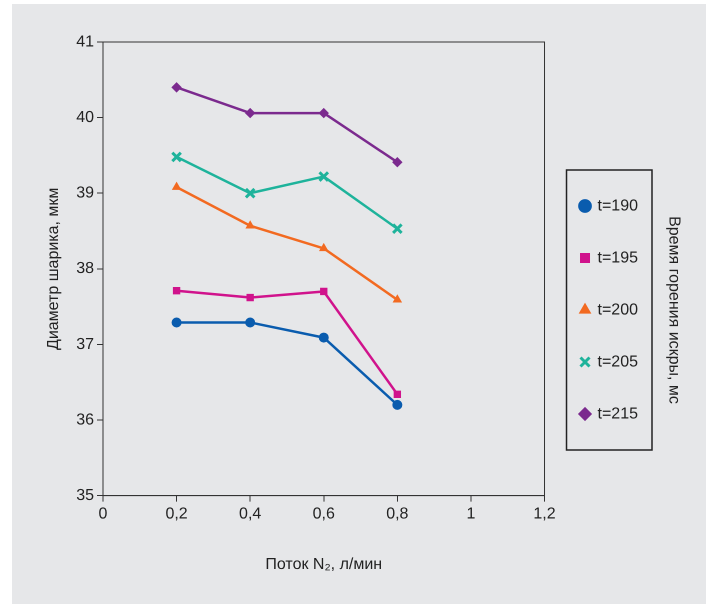  Describe the element at coordinates (85, 419) in the screenshot. I see `y-tick-label: 36` at that location.